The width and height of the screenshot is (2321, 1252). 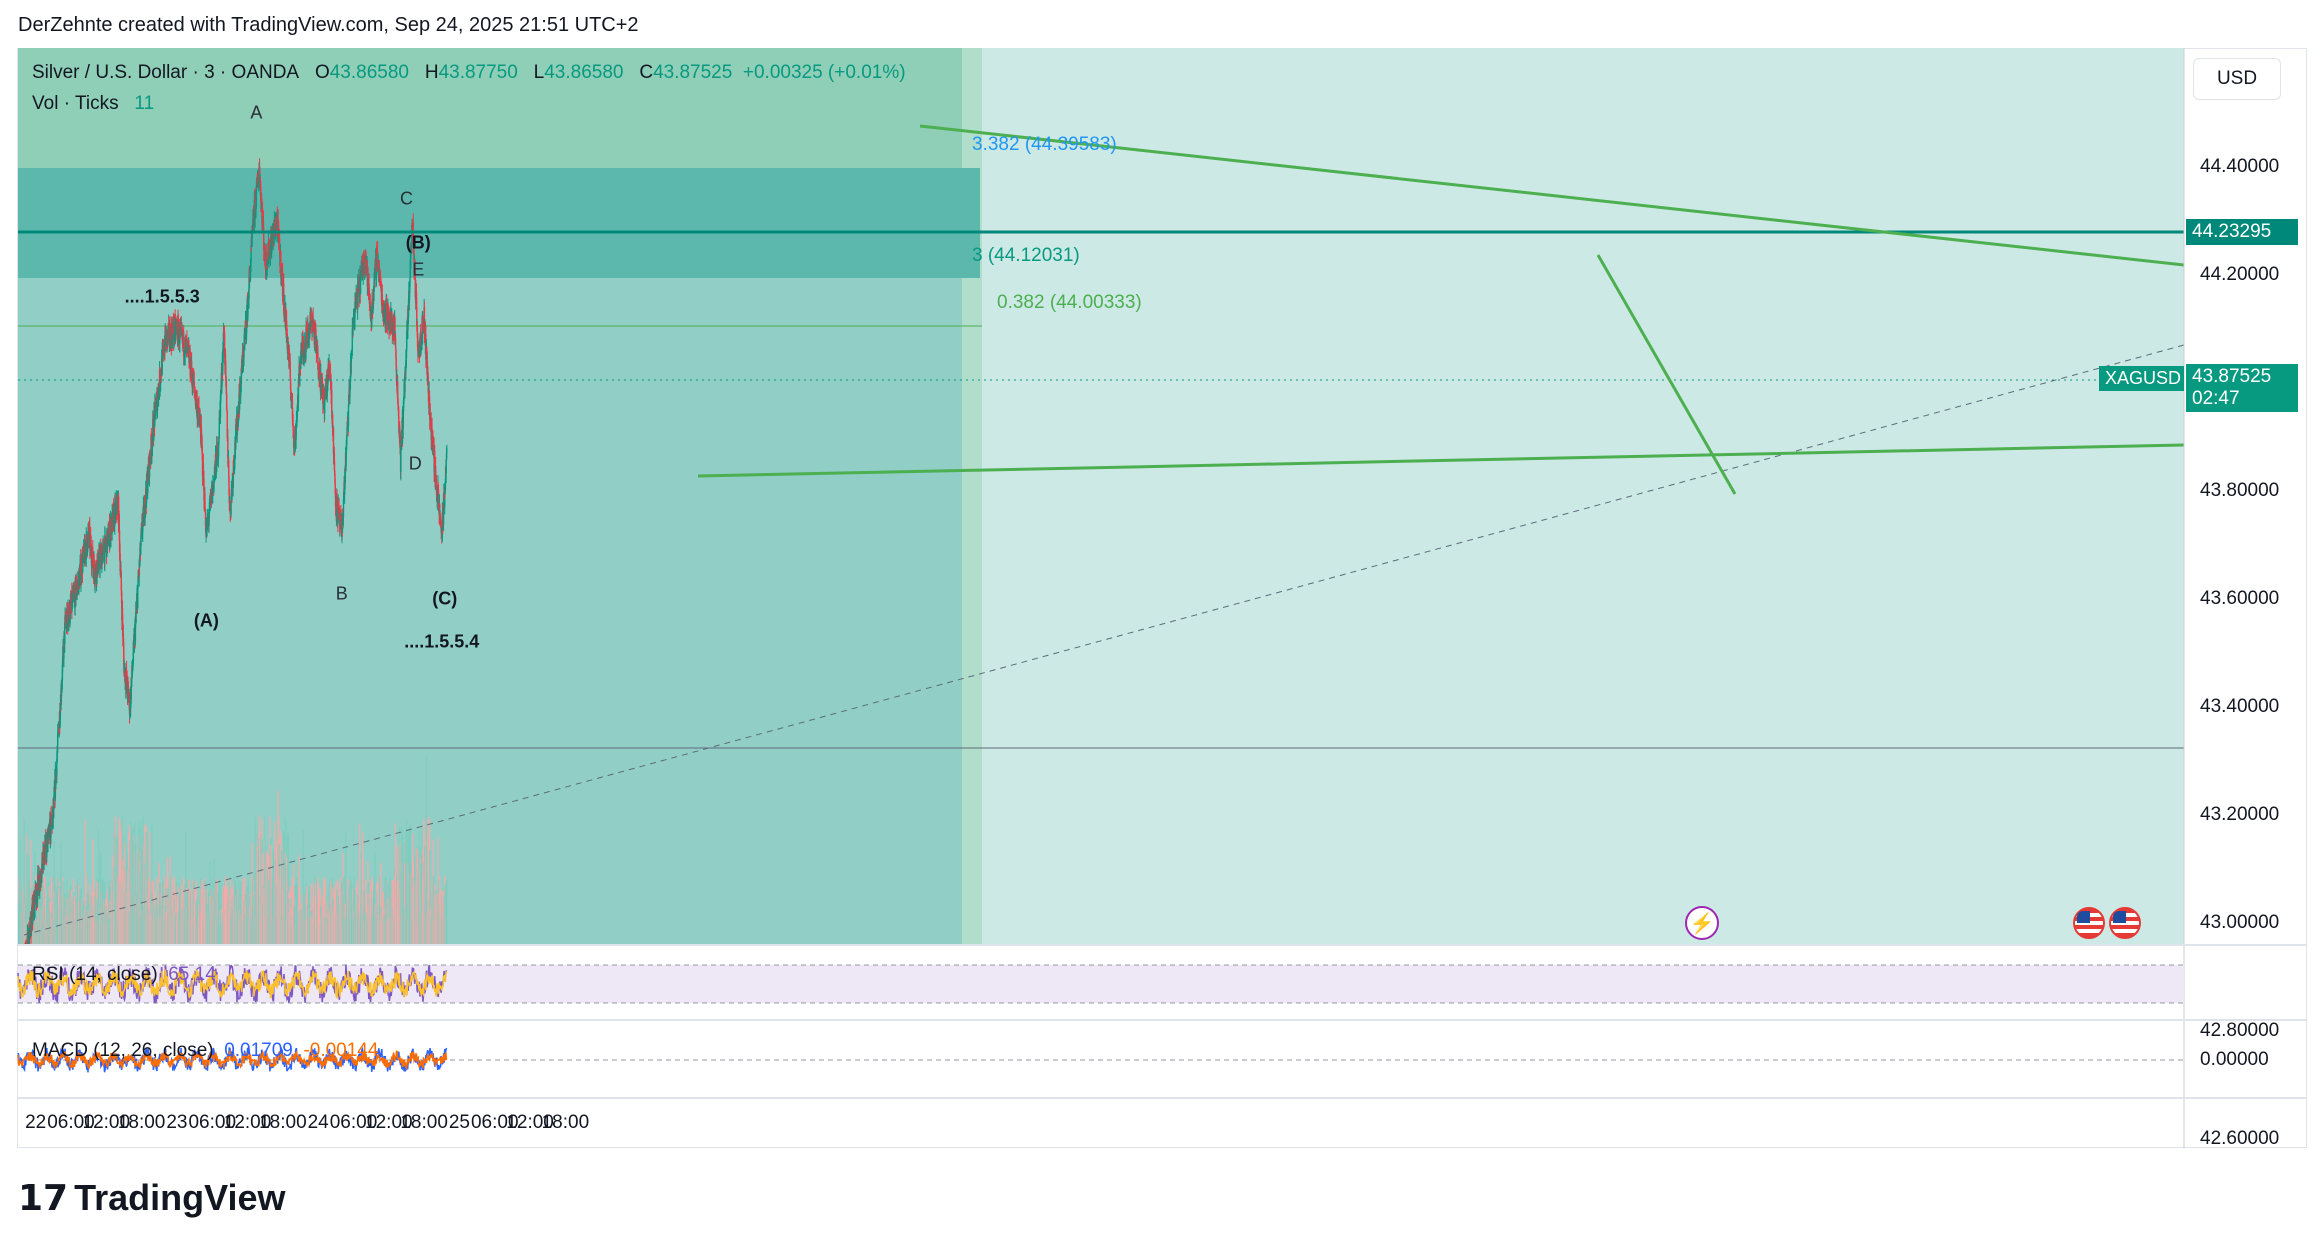 What do you see at coordinates (141, 1122) in the screenshot?
I see `time-tick: 18:00` at bounding box center [141, 1122].